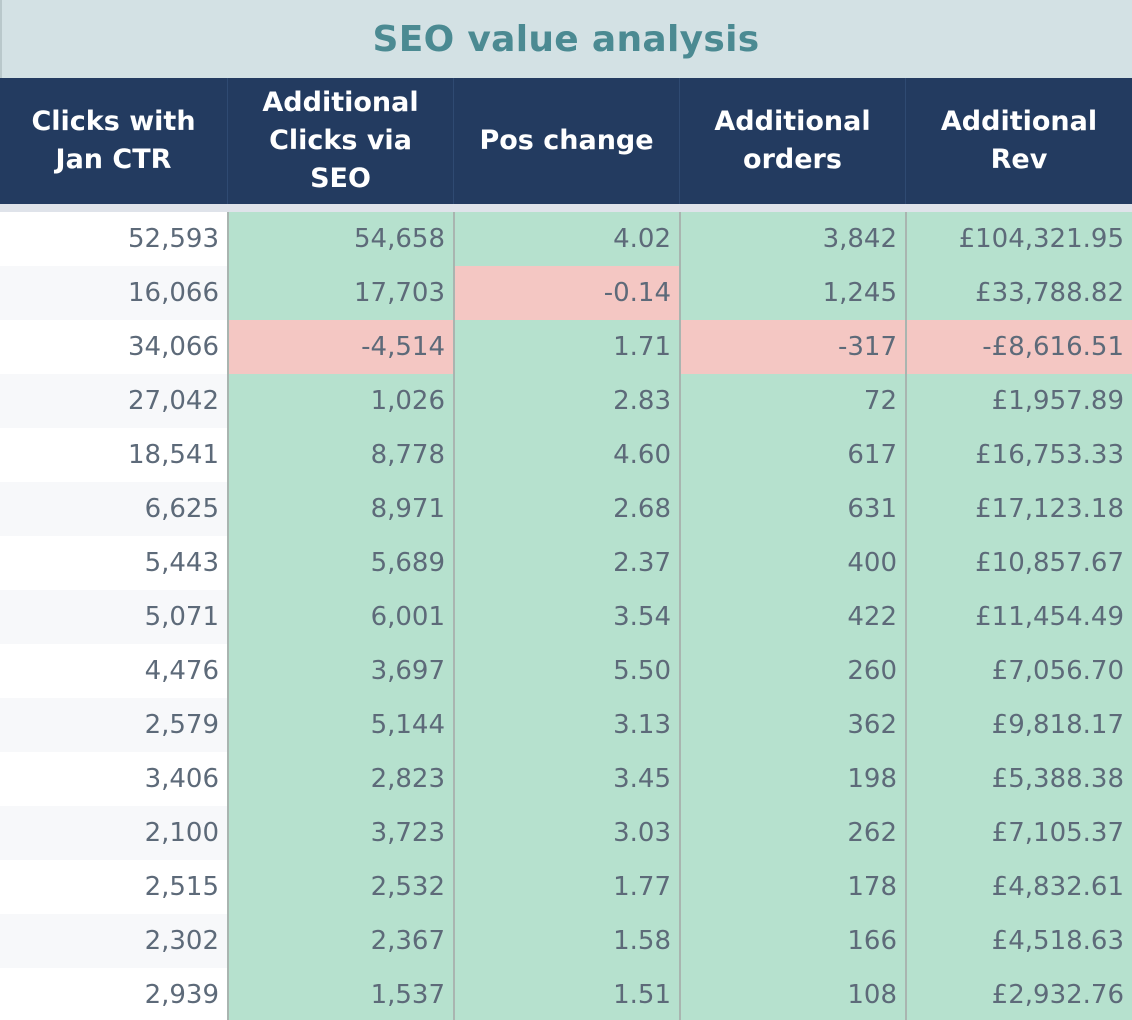  I want to click on cell-pos-change: 3.13, so click(566, 725).